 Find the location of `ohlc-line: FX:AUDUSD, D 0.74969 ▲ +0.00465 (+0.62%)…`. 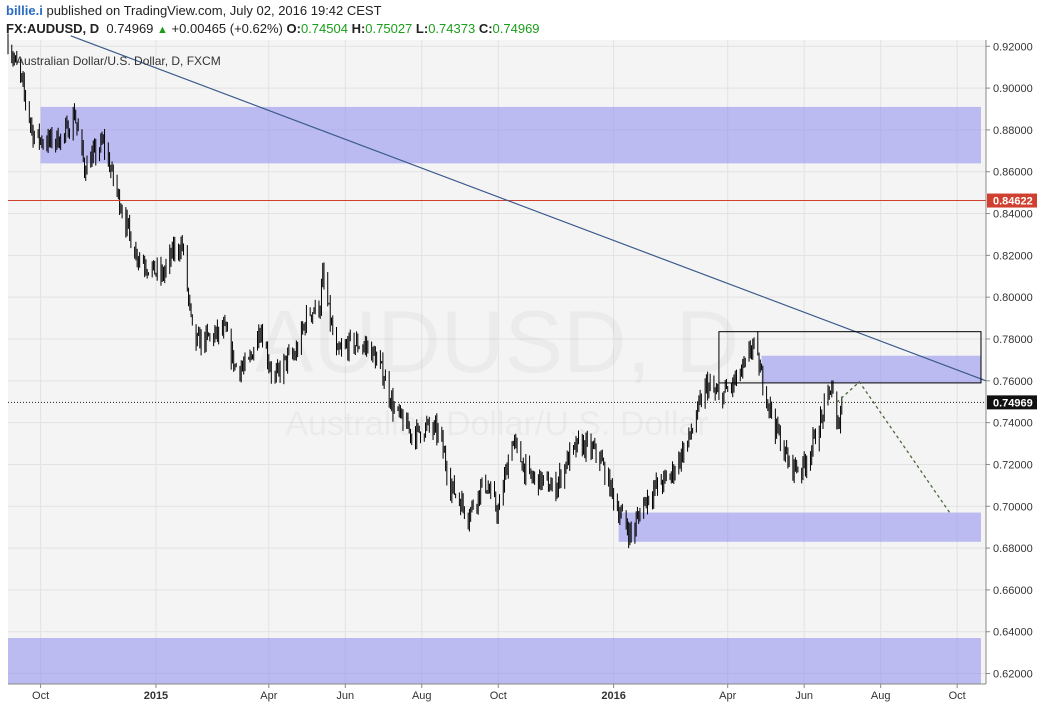

ohlc-line: FX:AUDUSD, D 0.74969 ▲ +0.00465 (+0.62%)… is located at coordinates (273, 28).